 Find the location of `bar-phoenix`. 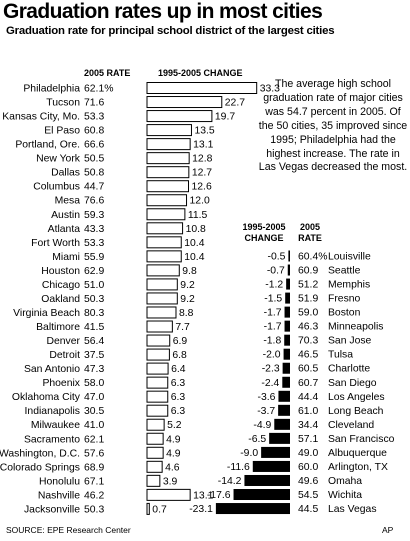

bar-phoenix is located at coordinates (157, 382).